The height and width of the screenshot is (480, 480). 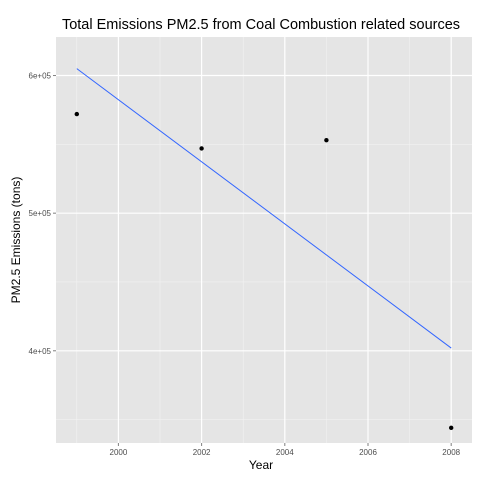 I want to click on x-tick-label: 2002, so click(x=202, y=452).